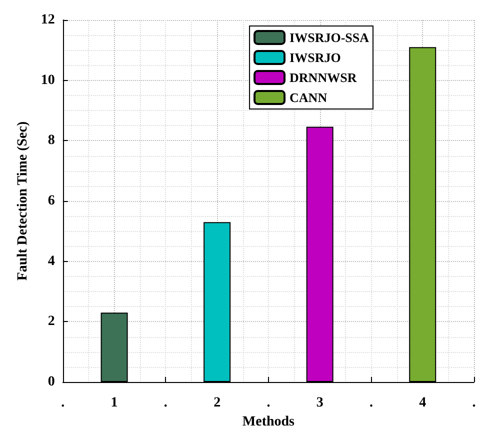 This screenshot has height=442, width=491. I want to click on y-tick-label: 2, so click(51, 322).